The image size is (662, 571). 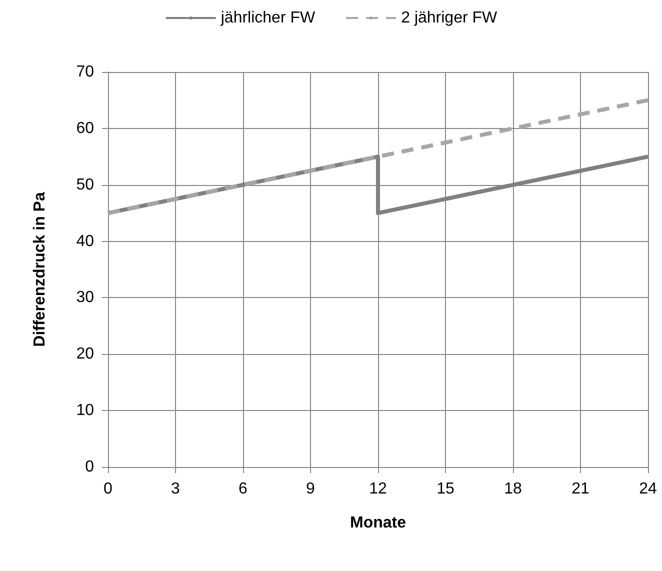 What do you see at coordinates (378, 489) in the screenshot?
I see `x-tick-label: 12` at bounding box center [378, 489].